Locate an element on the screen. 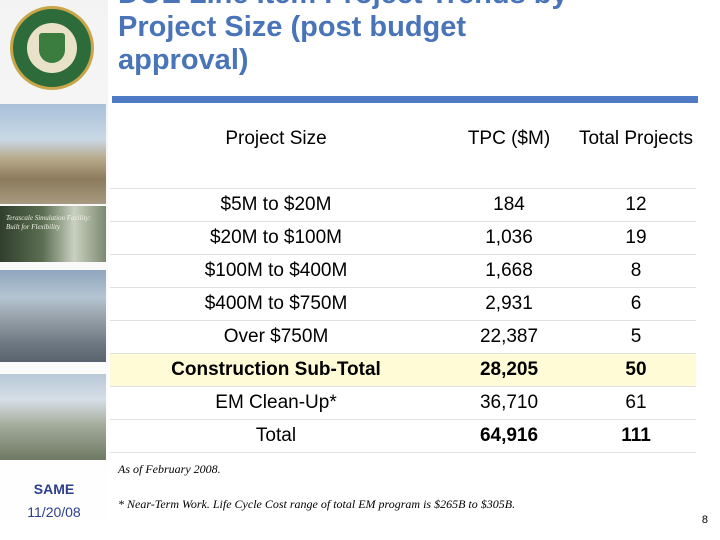 This screenshot has width=720, height=540. row-count: 12 is located at coordinates (636, 205).